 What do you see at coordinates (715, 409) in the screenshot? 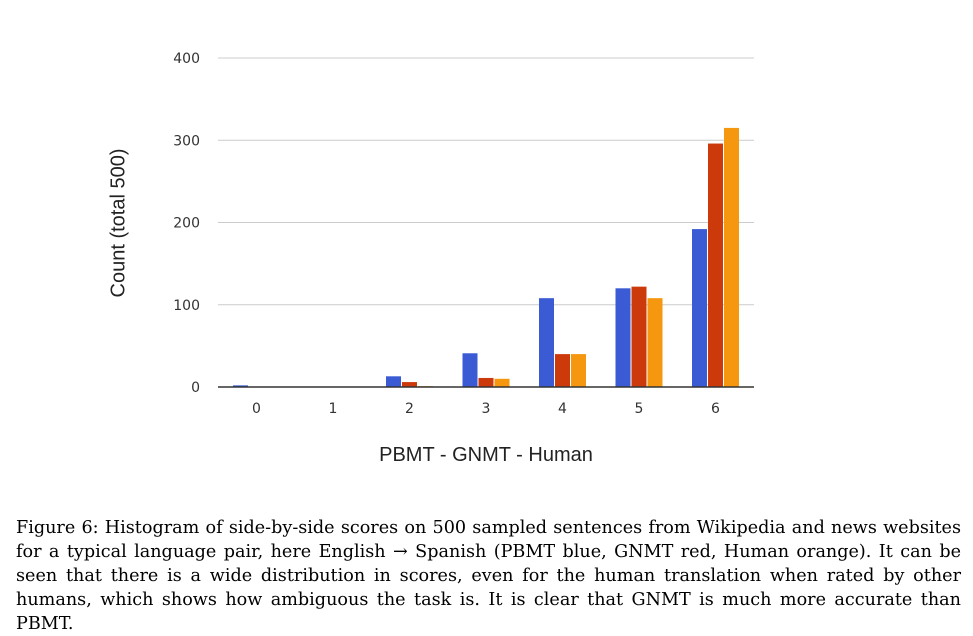
I see `x-tick-label: 6` at bounding box center [715, 409].